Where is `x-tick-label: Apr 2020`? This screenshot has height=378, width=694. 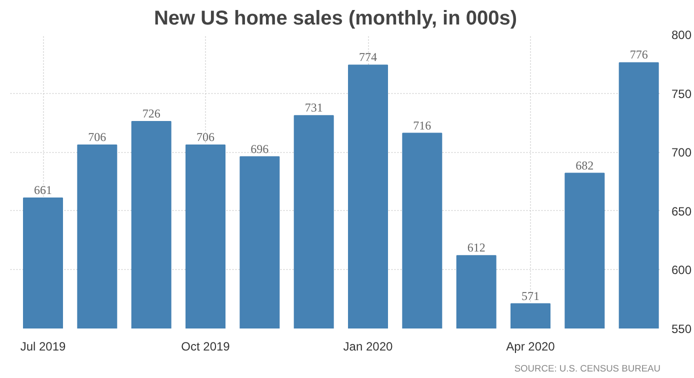 x-tick-label: Apr 2020 is located at coordinates (531, 347).